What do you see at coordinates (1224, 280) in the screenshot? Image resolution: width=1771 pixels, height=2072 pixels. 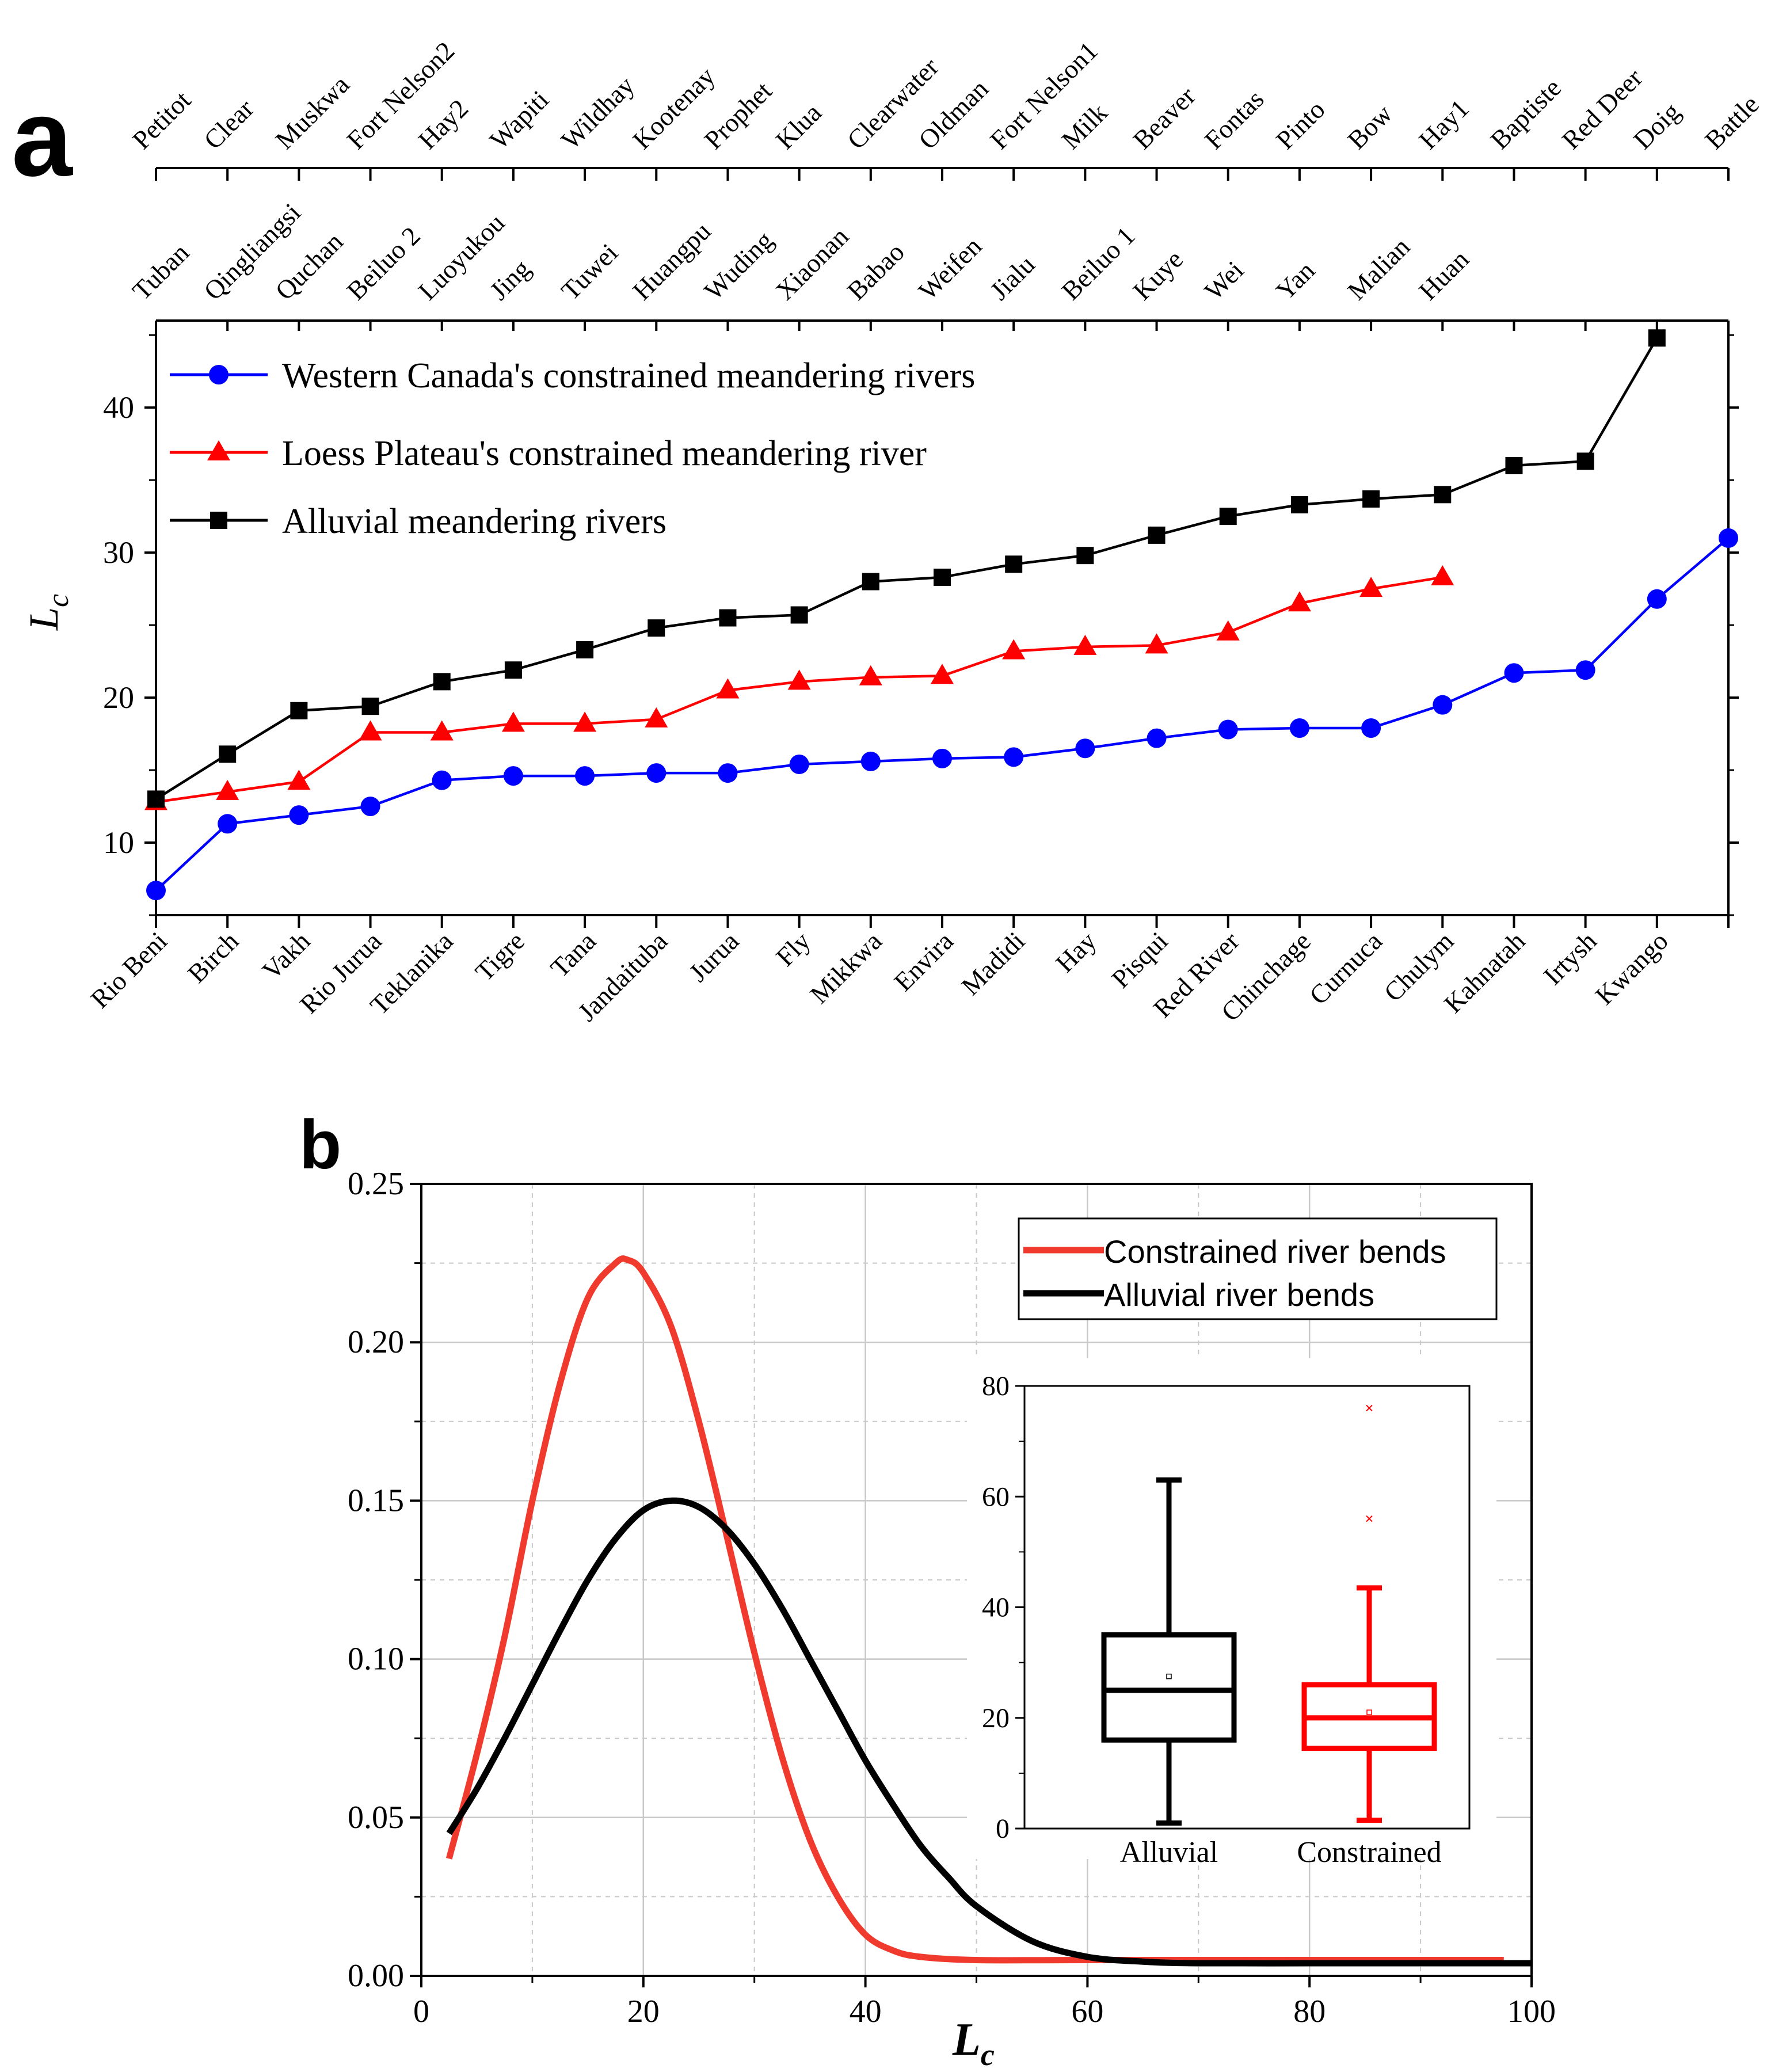 I see `top-axis-label-row2: Wei` at bounding box center [1224, 280].